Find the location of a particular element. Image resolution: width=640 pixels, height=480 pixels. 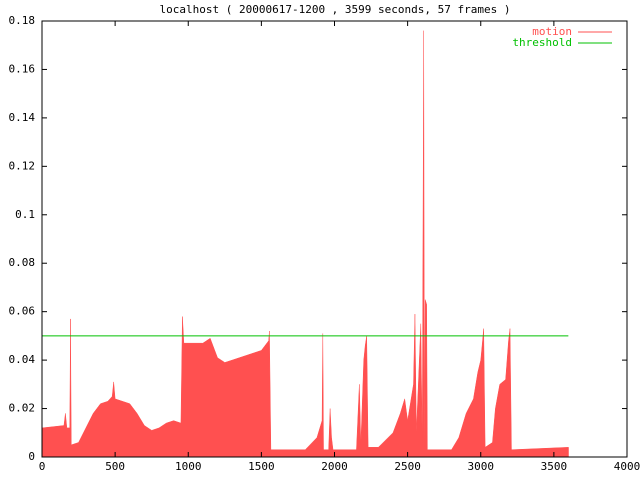

x-tick-label: 1000 is located at coordinates (188, 466).